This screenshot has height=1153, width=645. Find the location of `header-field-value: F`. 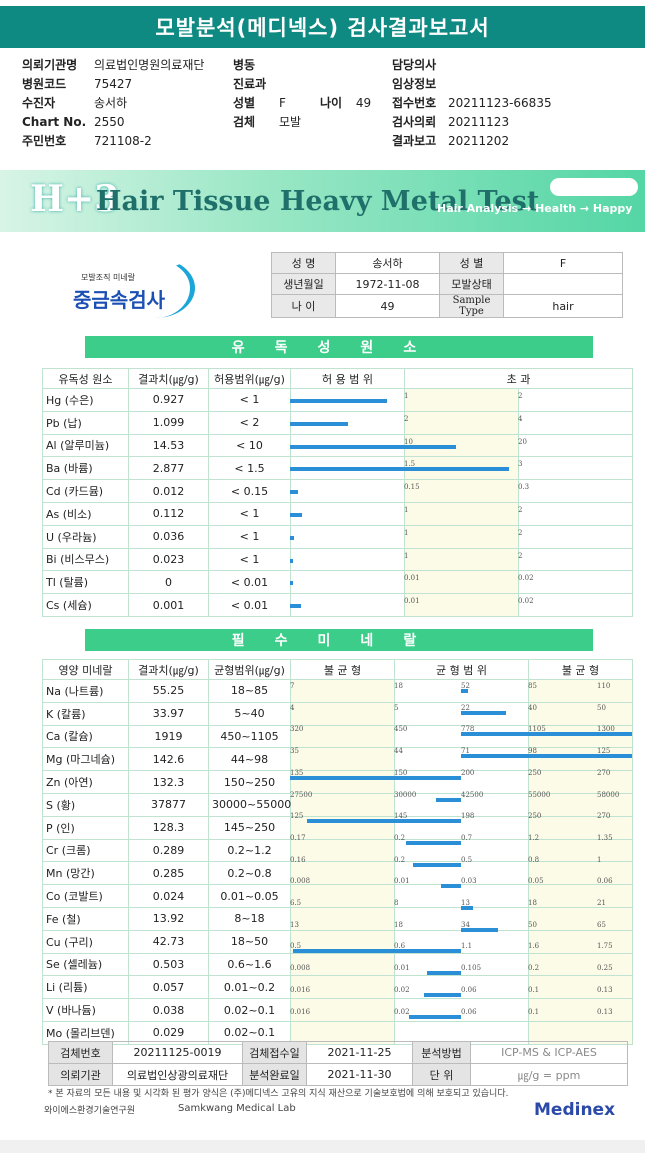

header-field-value: F is located at coordinates (282, 103).